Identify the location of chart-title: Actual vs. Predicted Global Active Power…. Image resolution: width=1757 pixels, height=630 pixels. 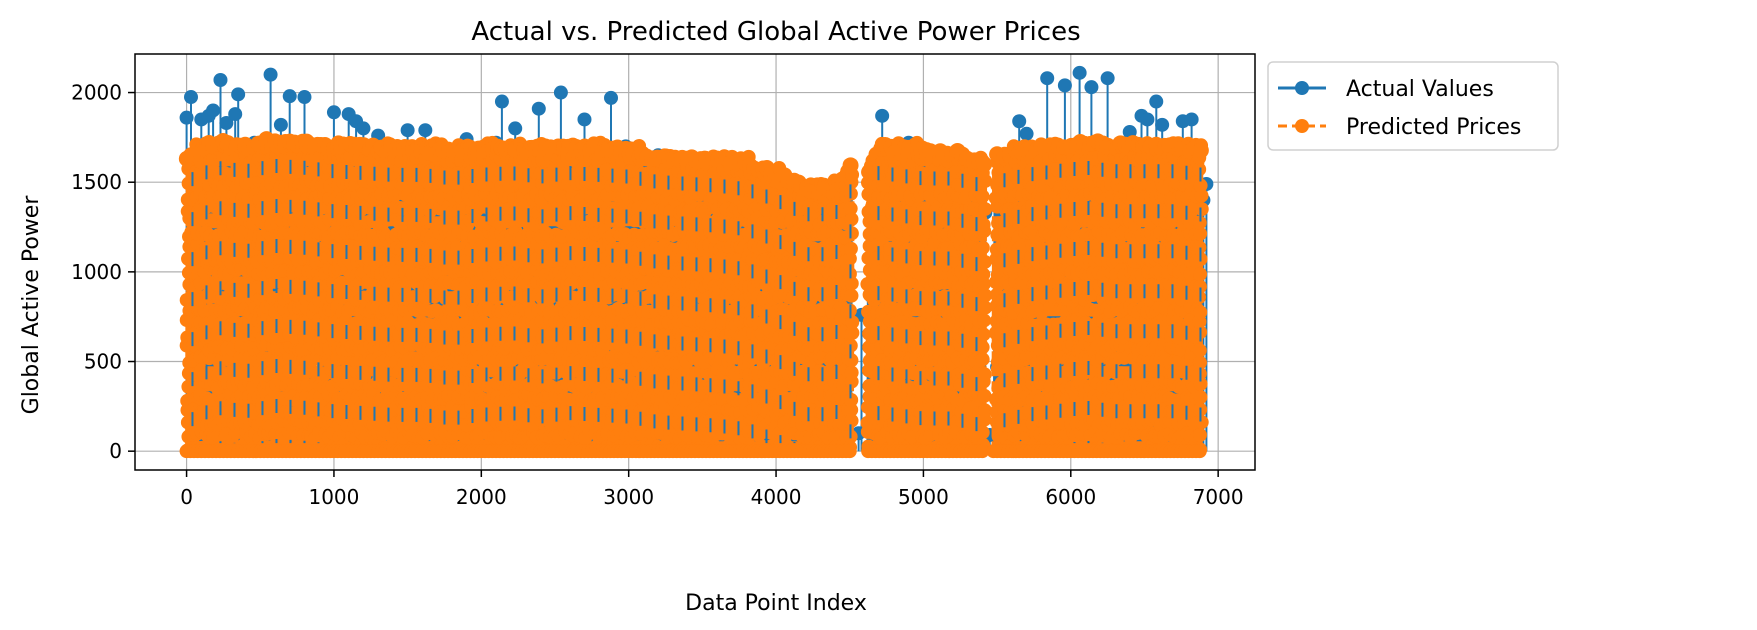
(775, 32).